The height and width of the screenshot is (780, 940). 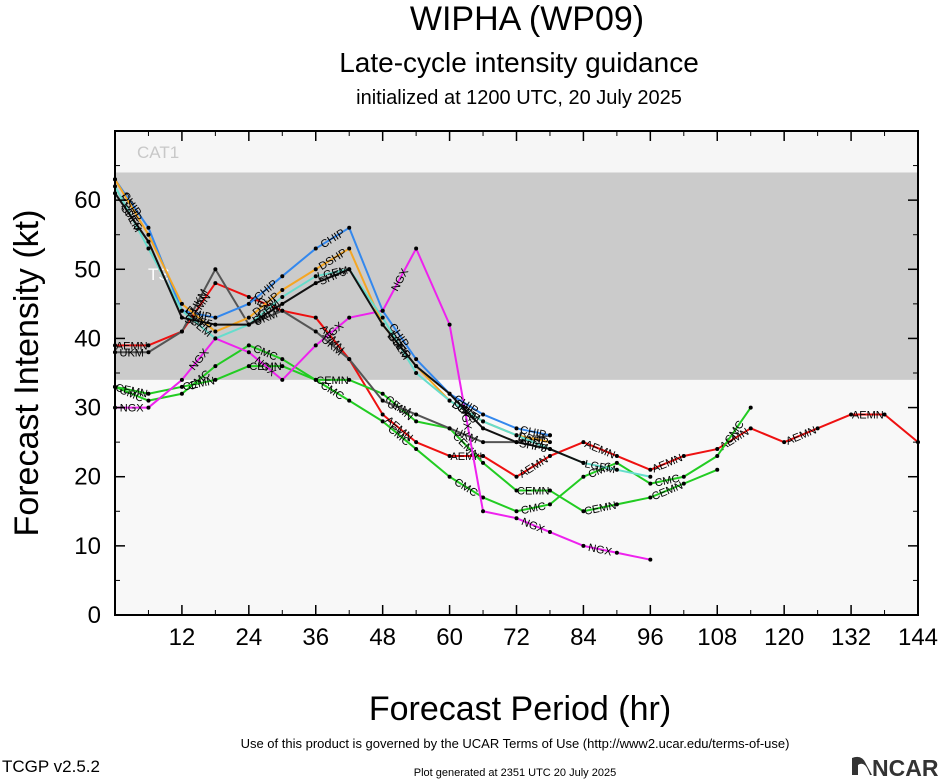 What do you see at coordinates (94, 615) in the screenshot?
I see `y-tick-label: 0` at bounding box center [94, 615].